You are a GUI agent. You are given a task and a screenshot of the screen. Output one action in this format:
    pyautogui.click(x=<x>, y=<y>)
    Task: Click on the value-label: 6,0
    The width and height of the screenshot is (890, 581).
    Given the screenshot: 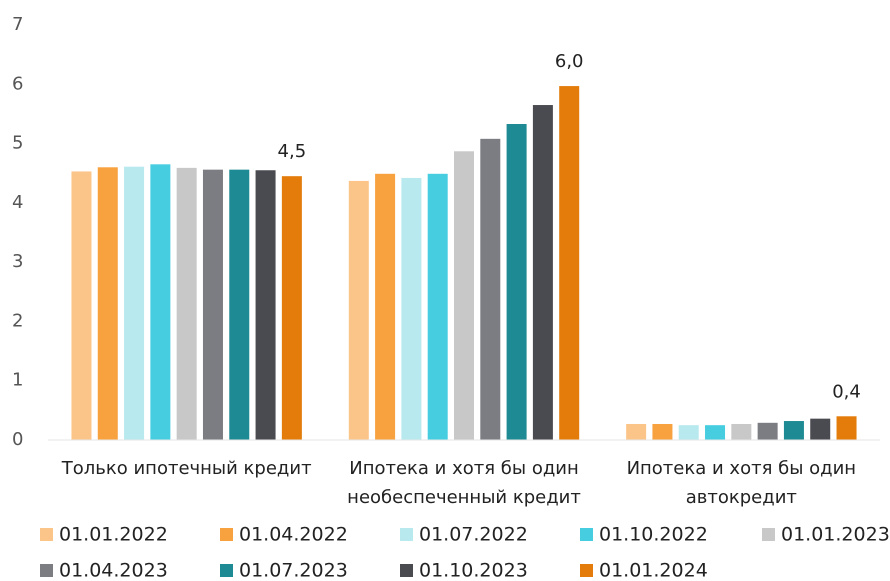 What is the action you would take?
    pyautogui.click(x=569, y=61)
    